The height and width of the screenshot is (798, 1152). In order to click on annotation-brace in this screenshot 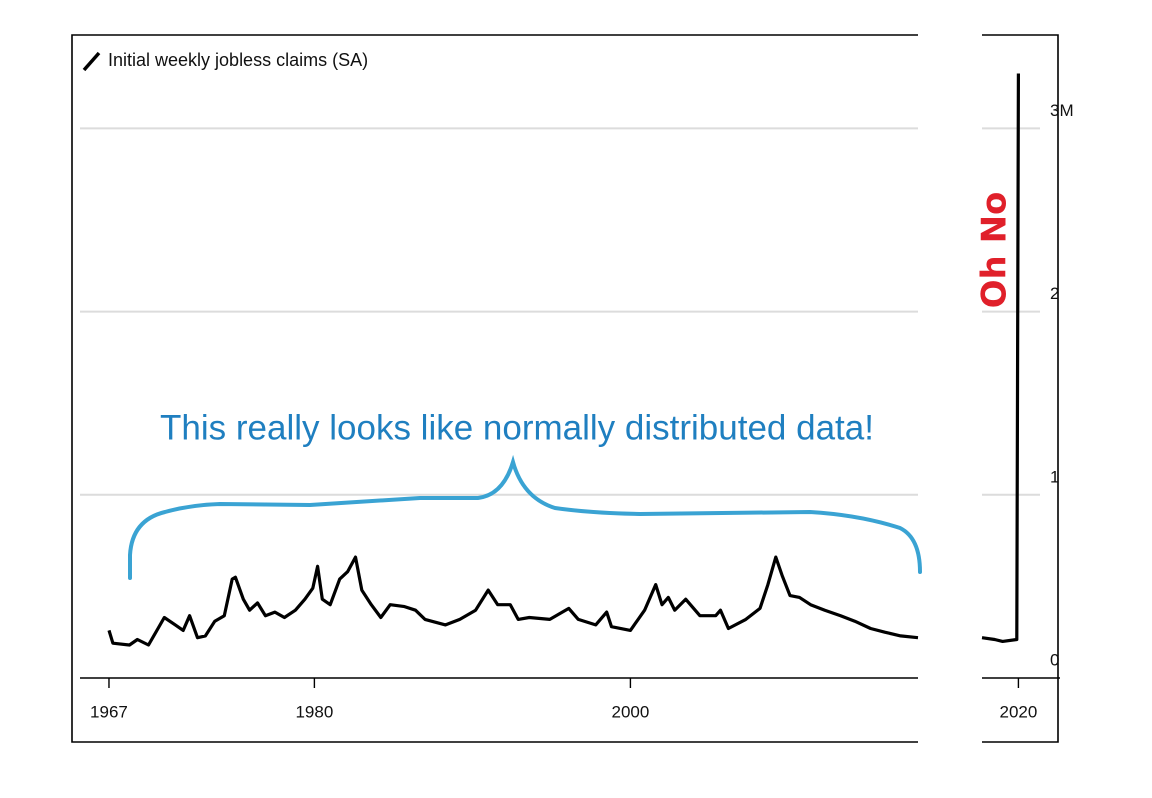, I will do `click(525, 517)`.